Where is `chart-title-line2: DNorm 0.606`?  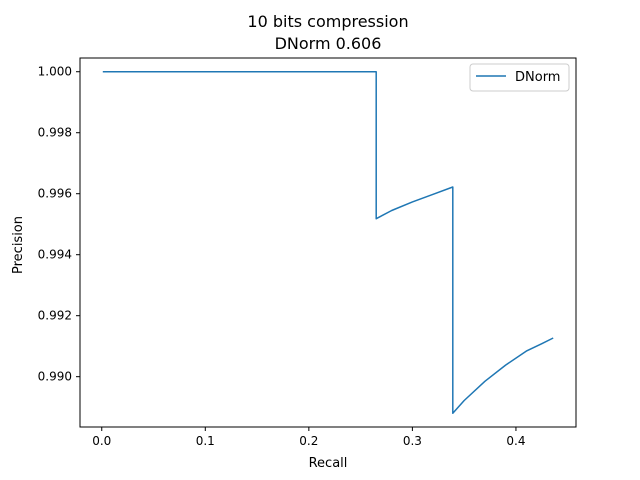 chart-title-line2: DNorm 0.606 is located at coordinates (328, 43).